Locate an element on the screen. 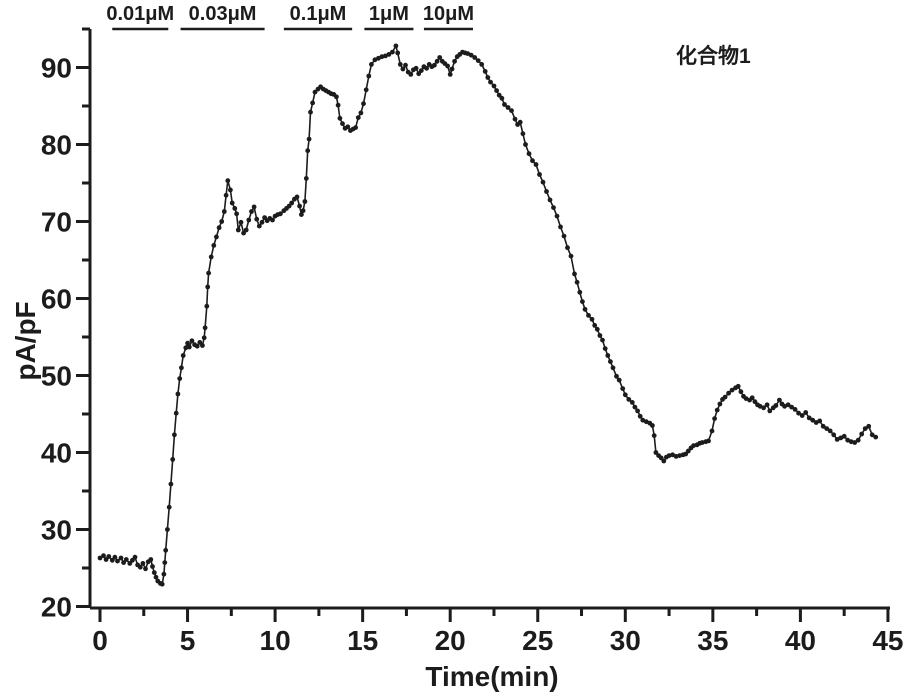  y-tick-label: 30 is located at coordinates (56, 530).